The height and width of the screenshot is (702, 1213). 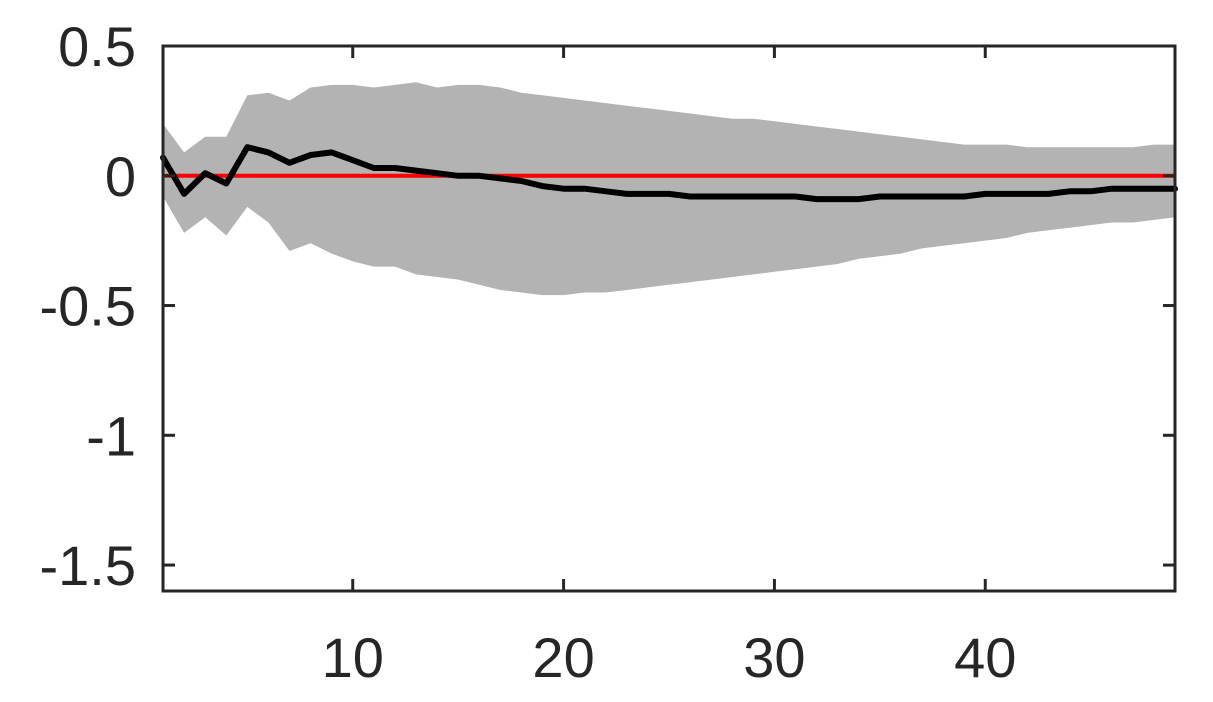 I want to click on y-tick-label: -1, so click(x=111, y=435).